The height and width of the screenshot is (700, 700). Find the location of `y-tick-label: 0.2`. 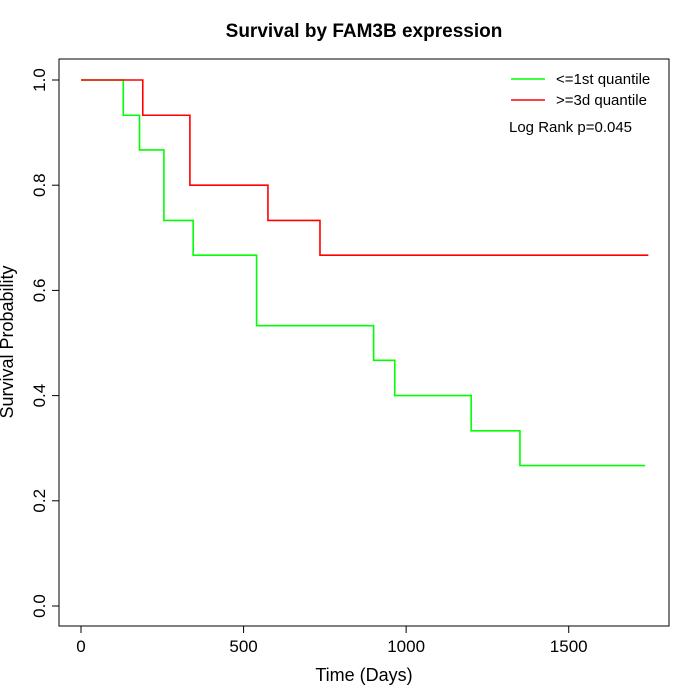

y-tick-label: 0.2 is located at coordinates (39, 501).